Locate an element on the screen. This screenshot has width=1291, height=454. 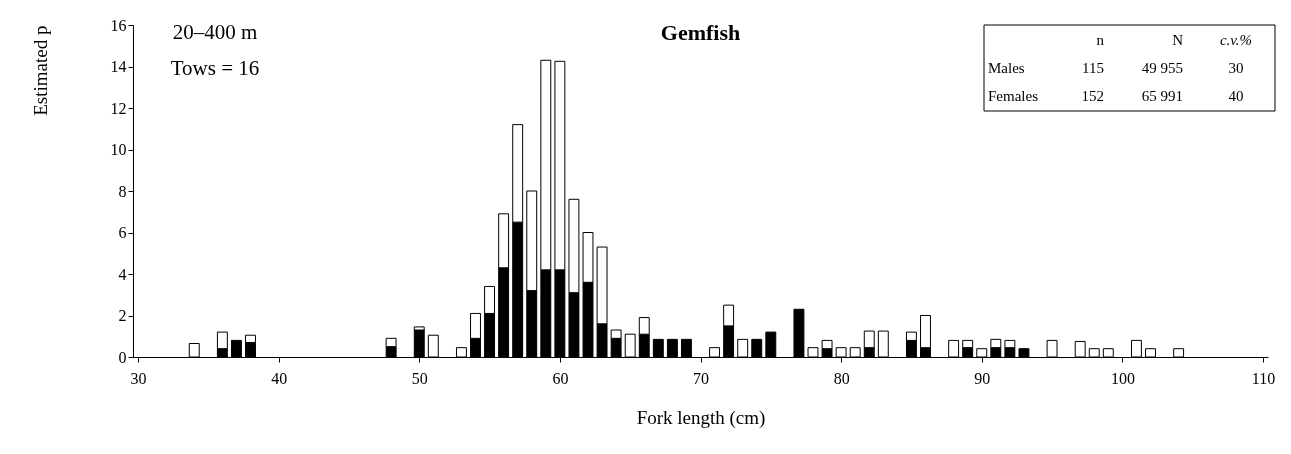
x-tick-label: 60 is located at coordinates (560, 378).